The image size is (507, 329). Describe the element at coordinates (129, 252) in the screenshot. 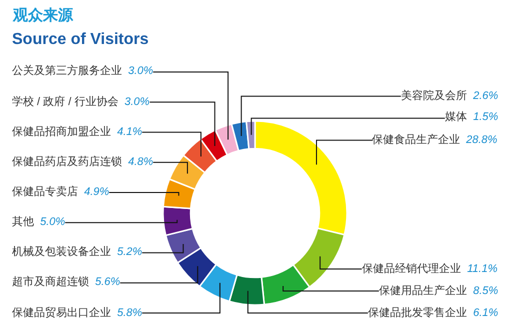

I see `data-label: 5.2%` at that location.